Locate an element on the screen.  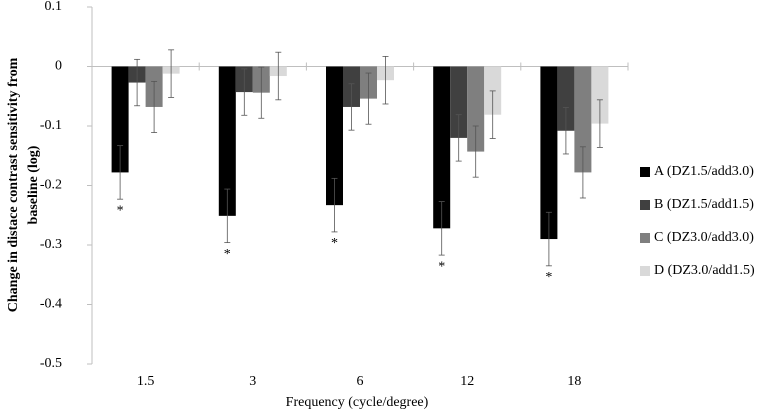
legend-label: B (DZ1.5/add1.5) is located at coordinates (704, 204).